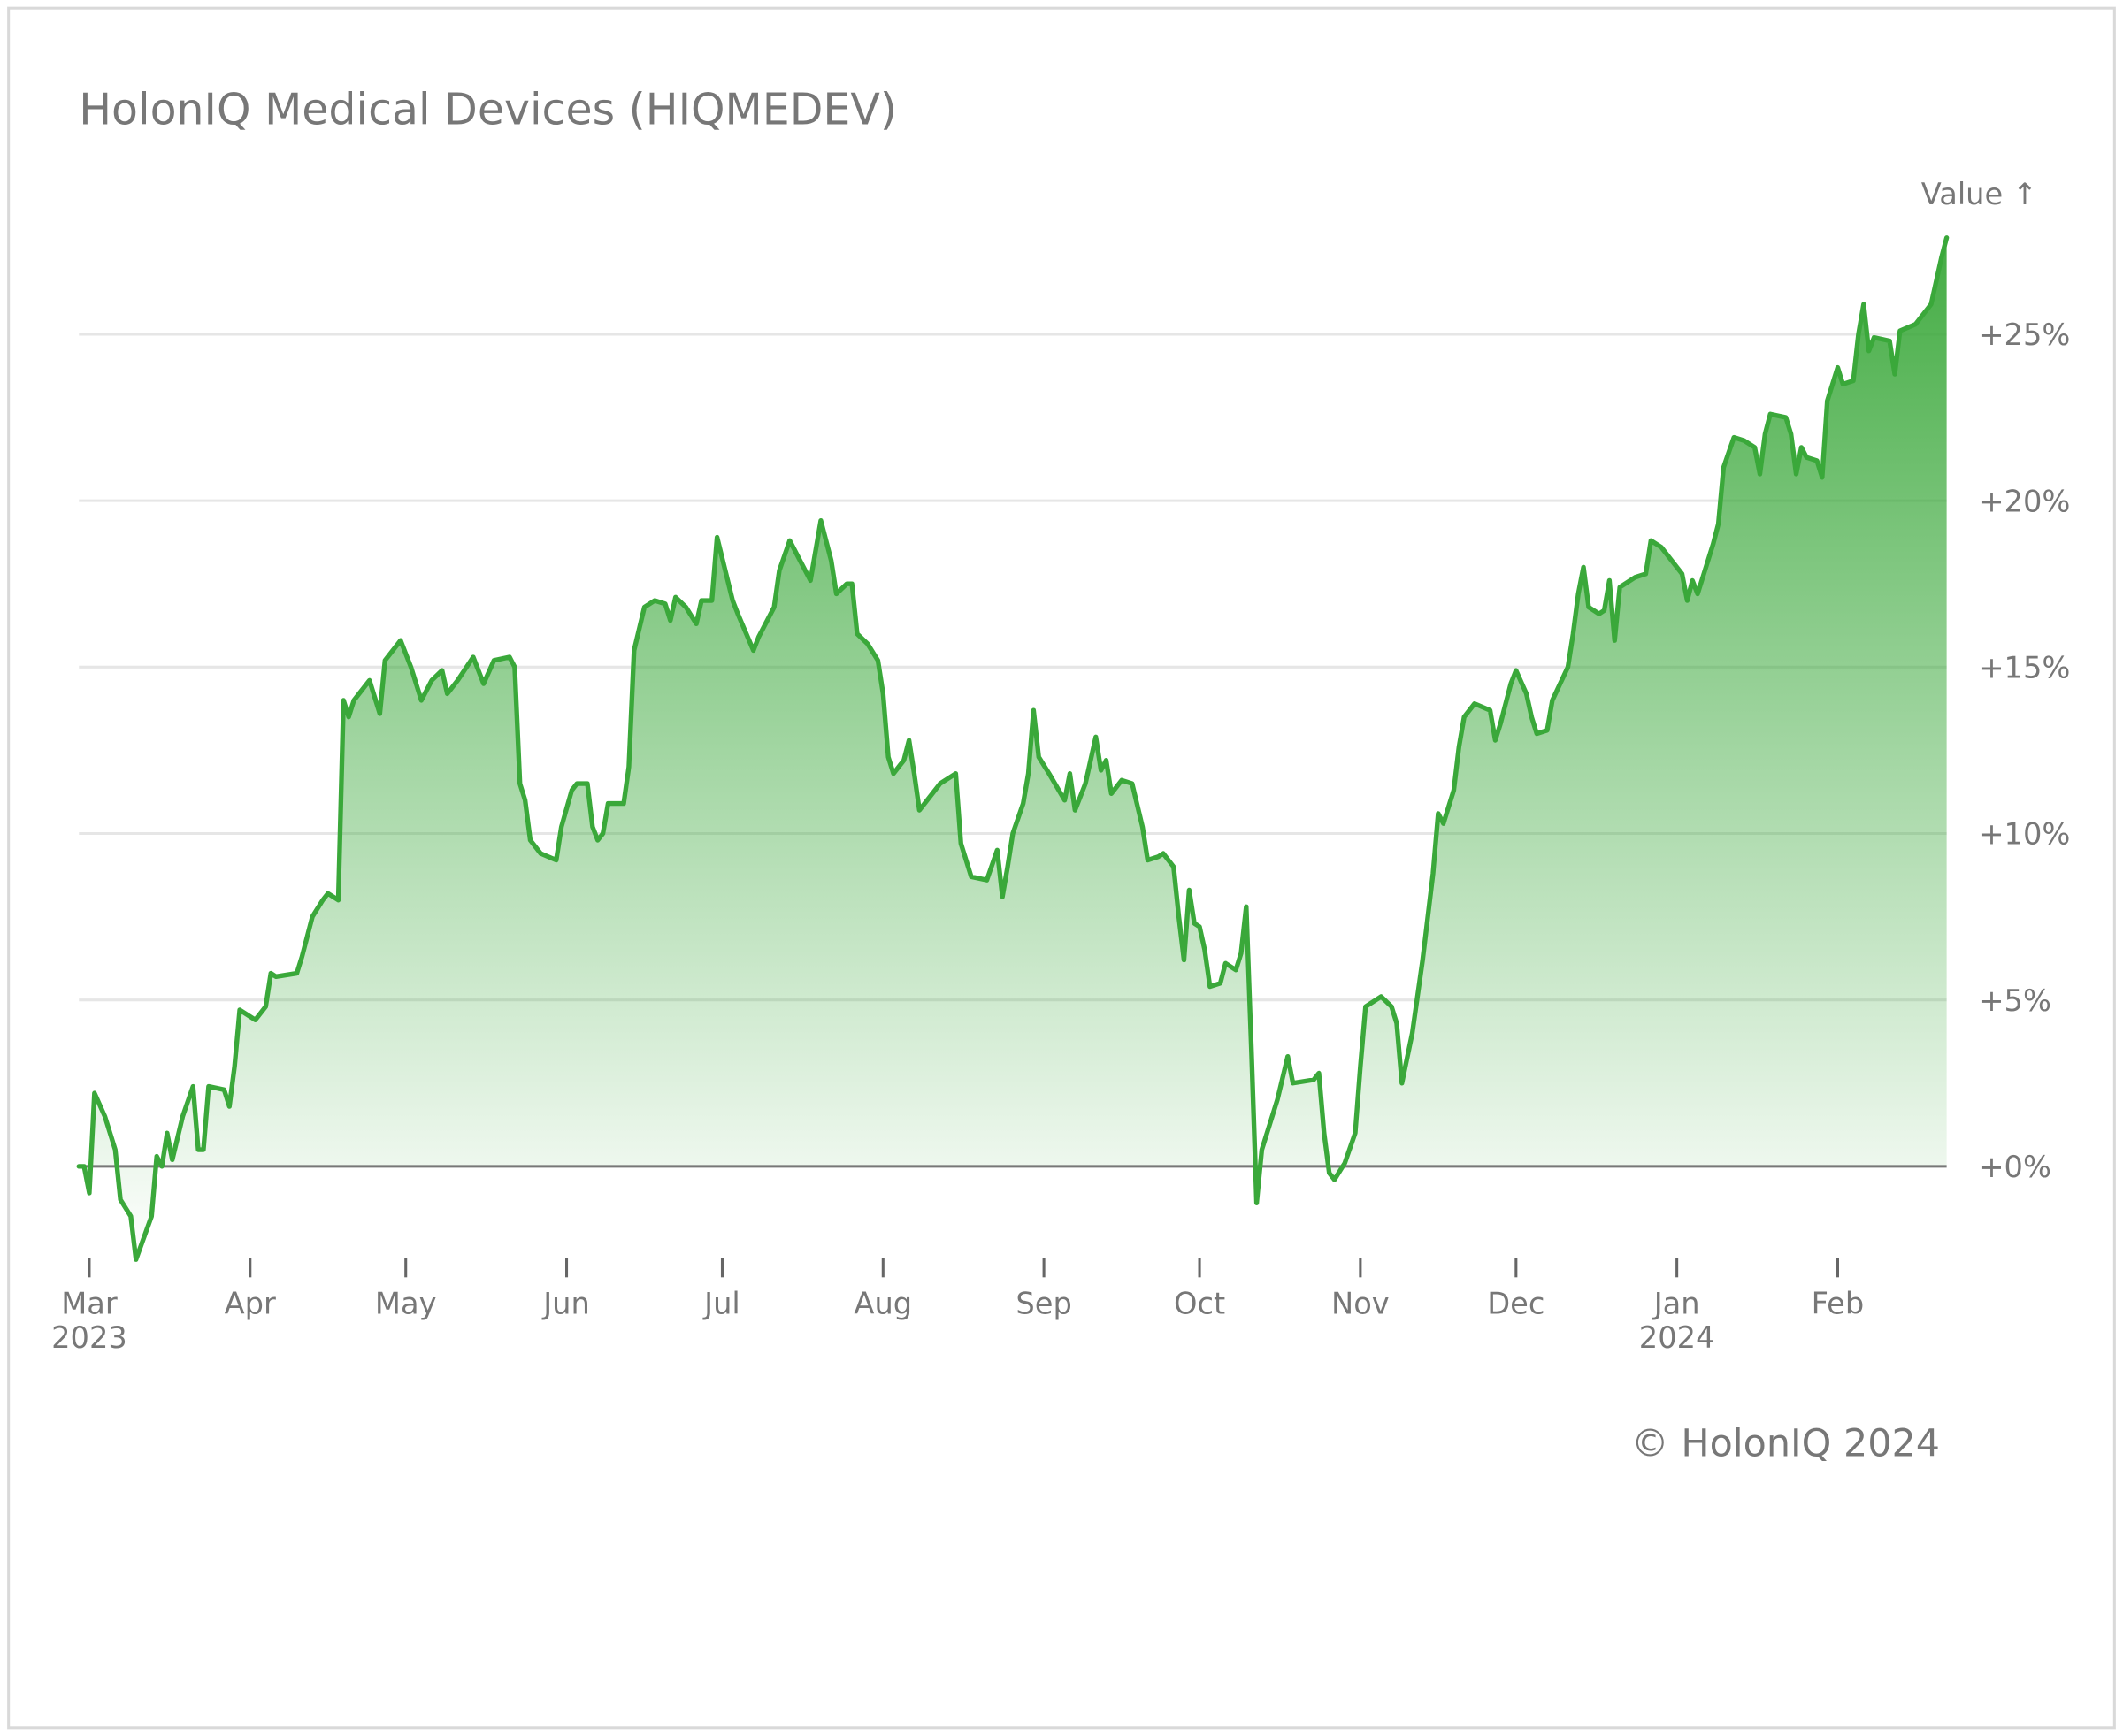  I want to click on x-tick-label: Sep, so click(1043, 1304).